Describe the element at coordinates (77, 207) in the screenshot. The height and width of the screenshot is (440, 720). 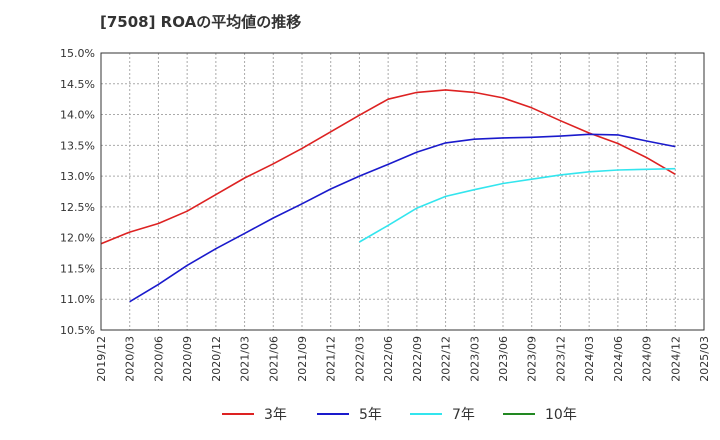
I see `y-tick-label: 12.5%` at that location.